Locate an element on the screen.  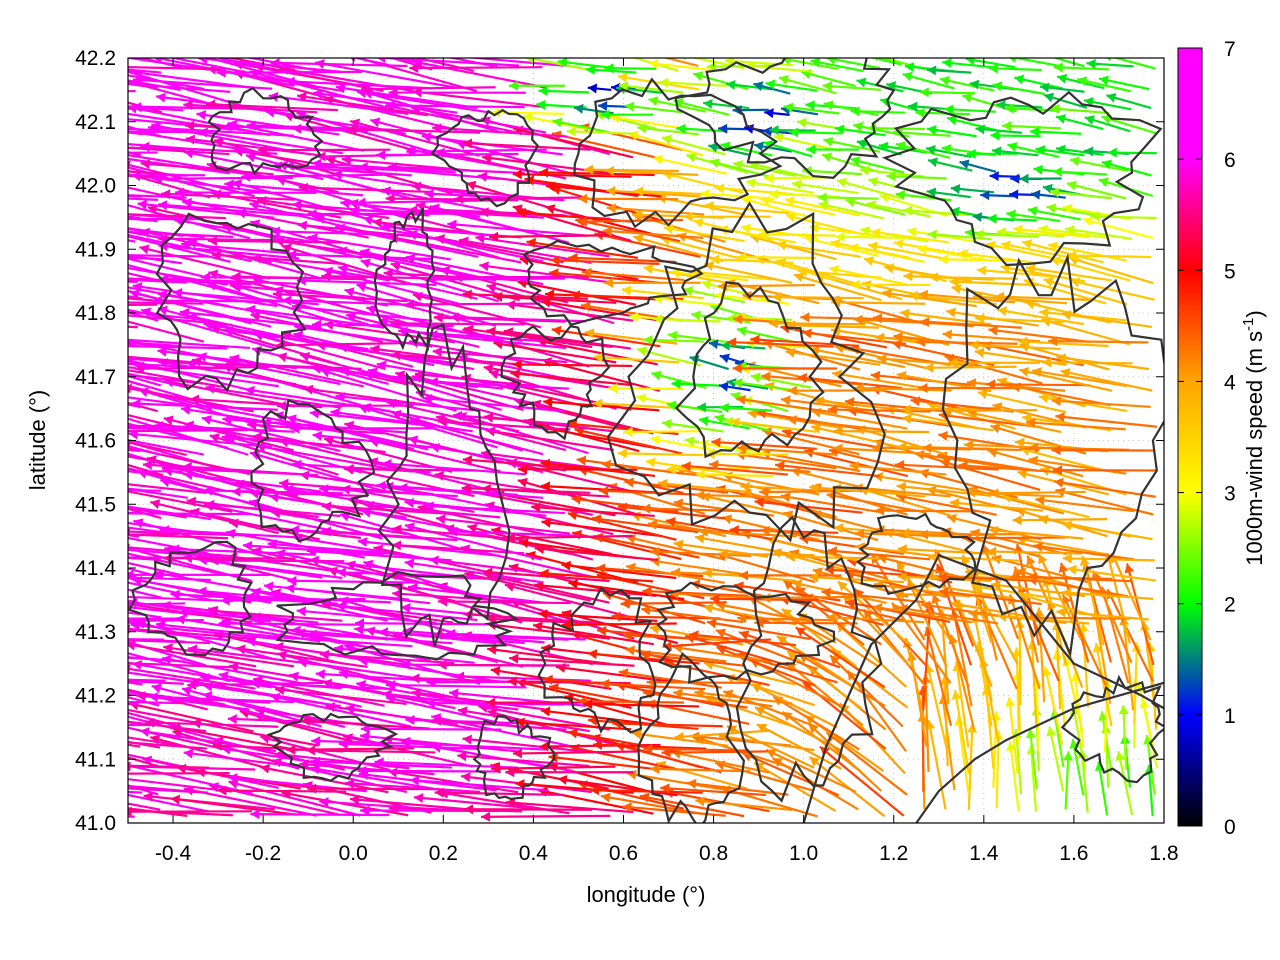
x-tick-label: 1.4 is located at coordinates (984, 853).